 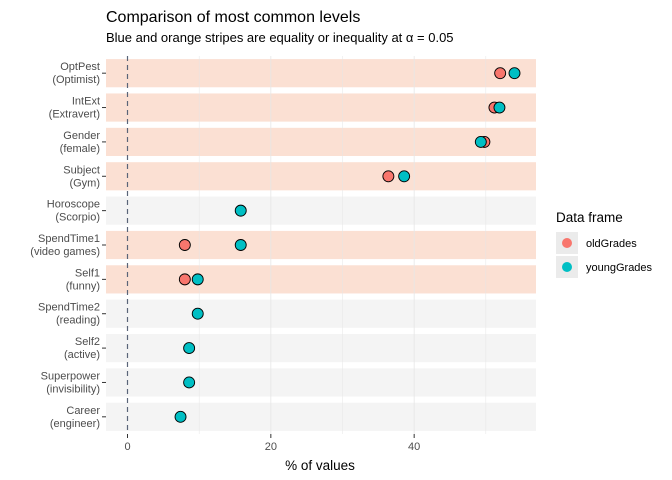 I want to click on y-tick-label: (Scorpio), so click(x=77, y=218).